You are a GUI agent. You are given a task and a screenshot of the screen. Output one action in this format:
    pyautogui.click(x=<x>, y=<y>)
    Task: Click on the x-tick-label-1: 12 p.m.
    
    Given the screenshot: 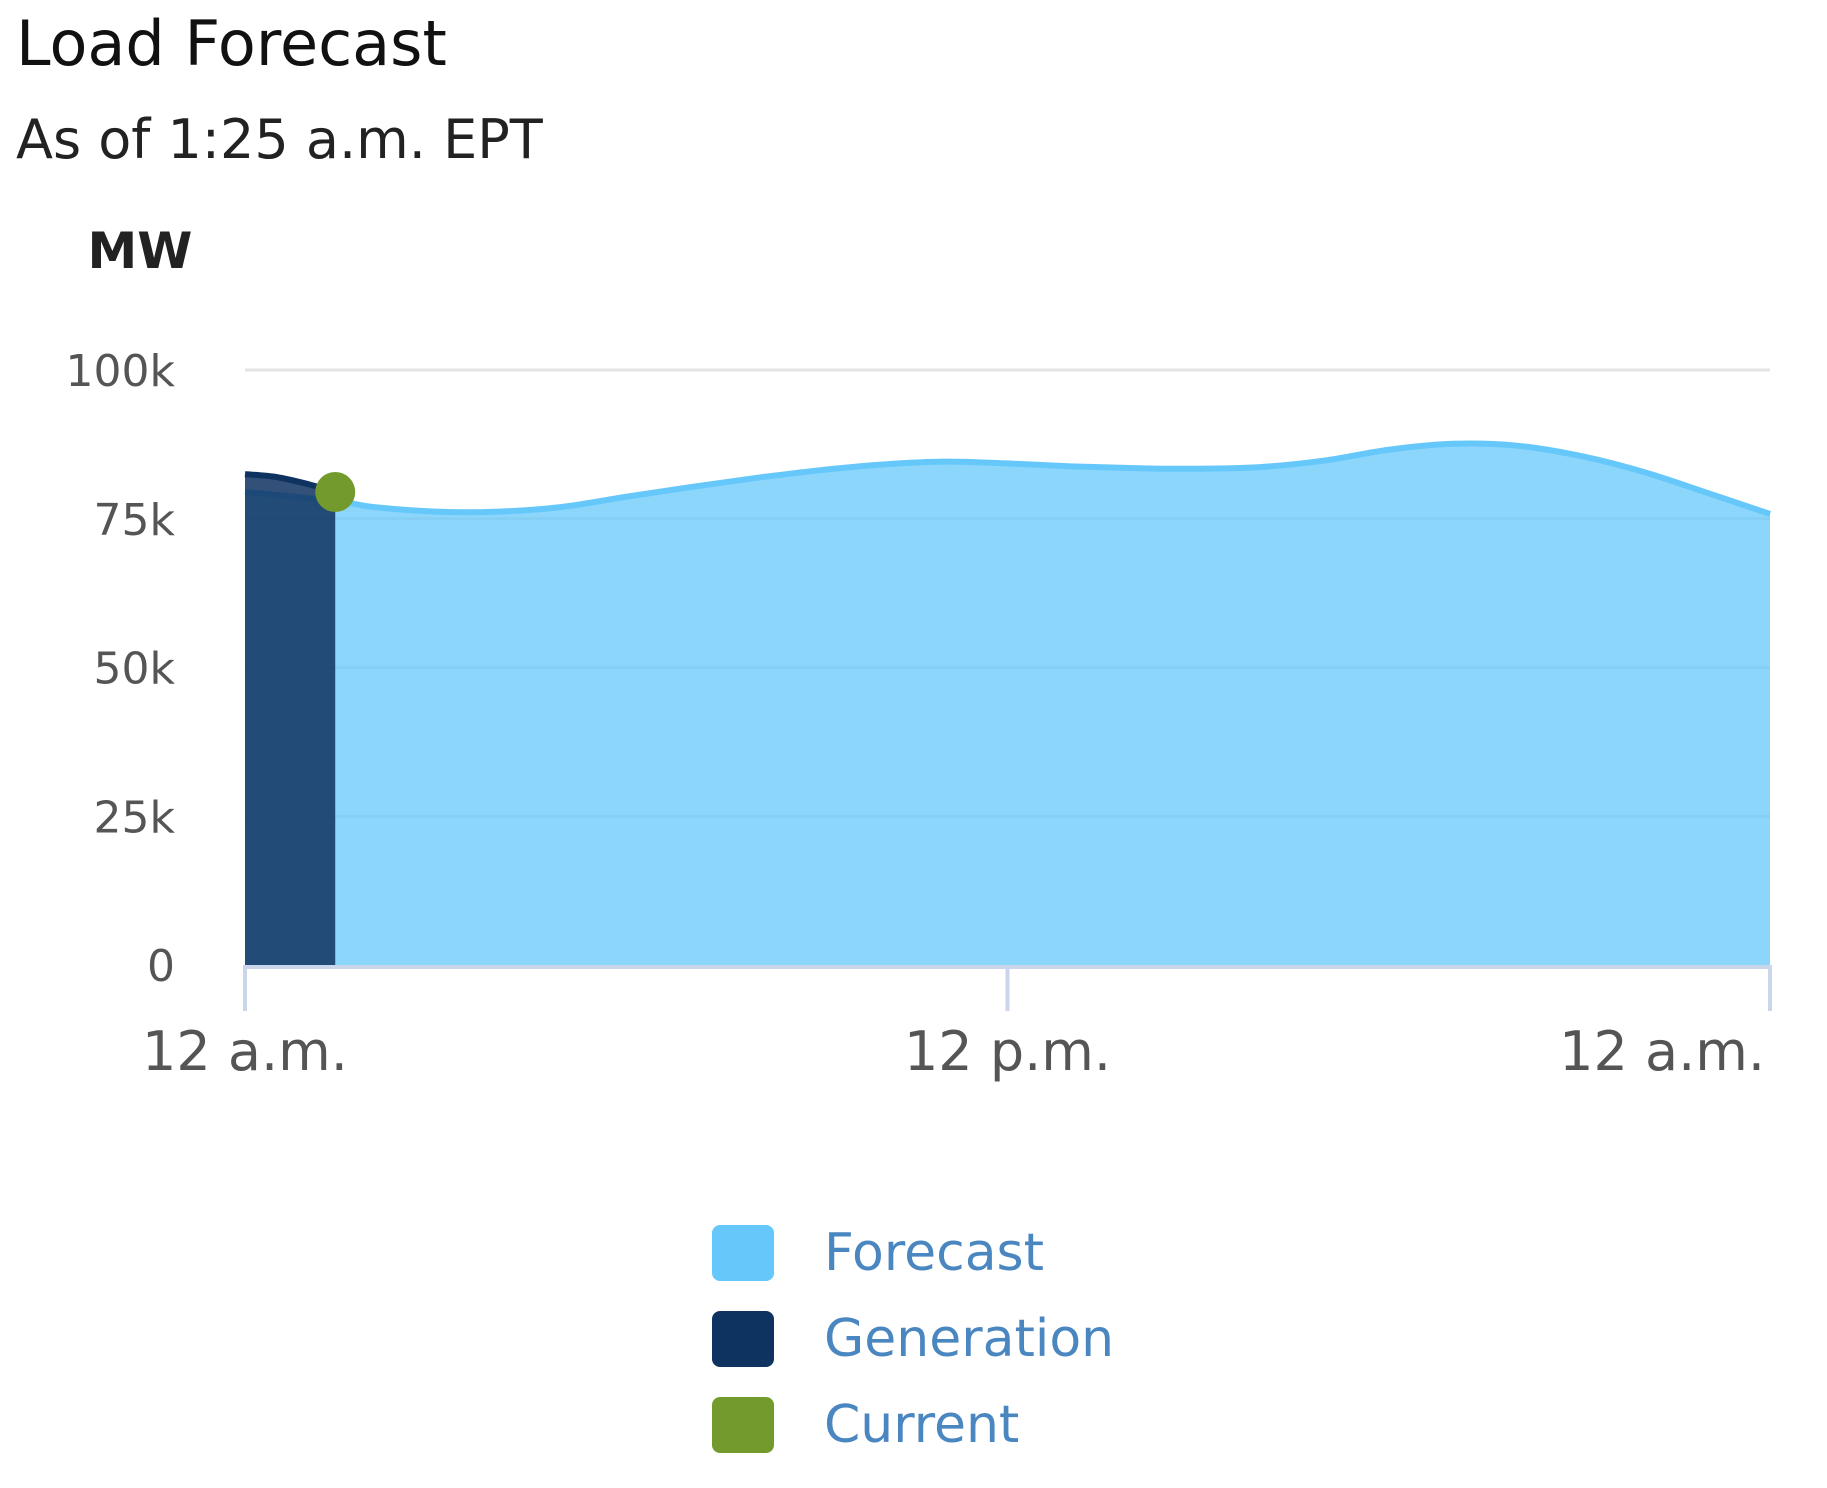 What is the action you would take?
    pyautogui.click(x=1007, y=1051)
    